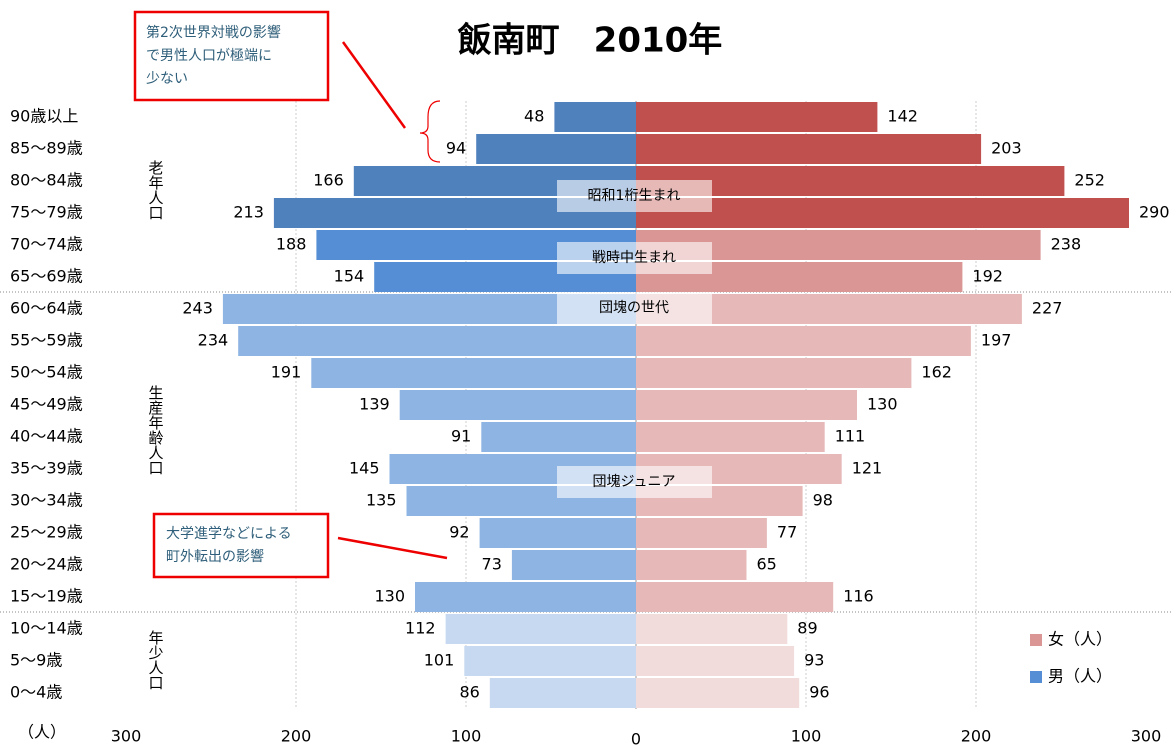  Describe the element at coordinates (534, 116) in the screenshot. I see `value-label: 48` at that location.